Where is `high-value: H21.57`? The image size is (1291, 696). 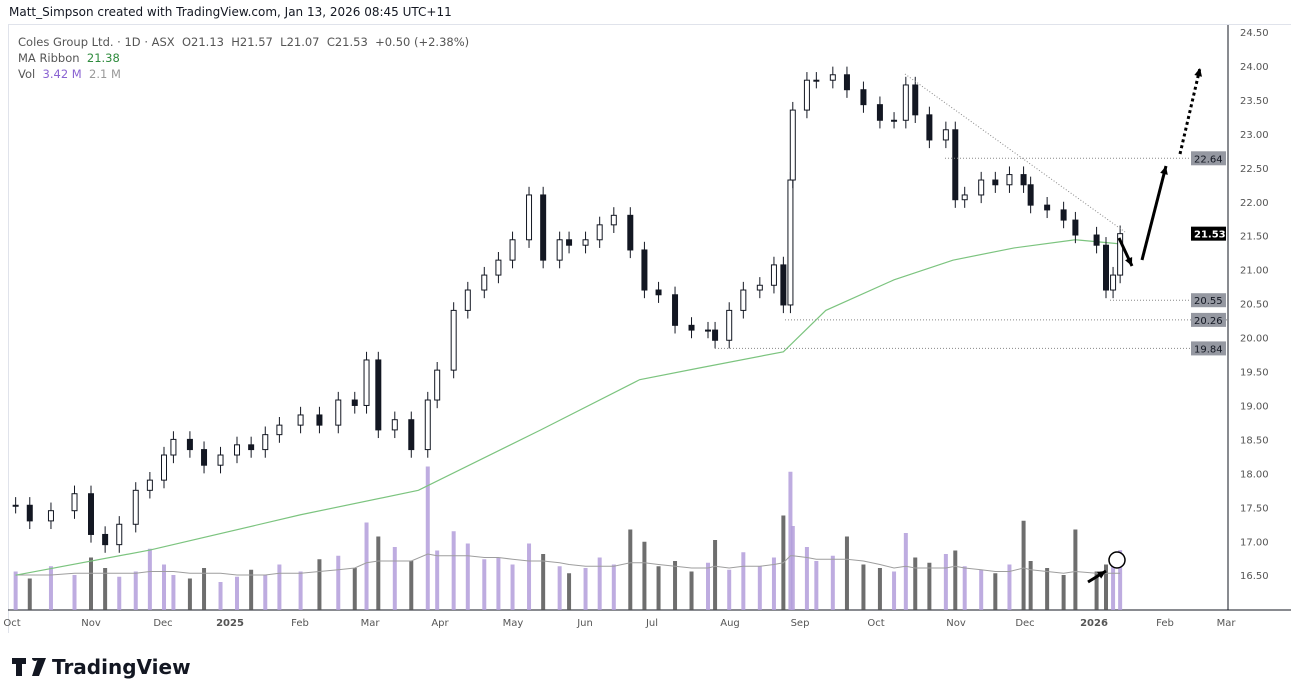 high-value: H21.57 is located at coordinates (252, 42).